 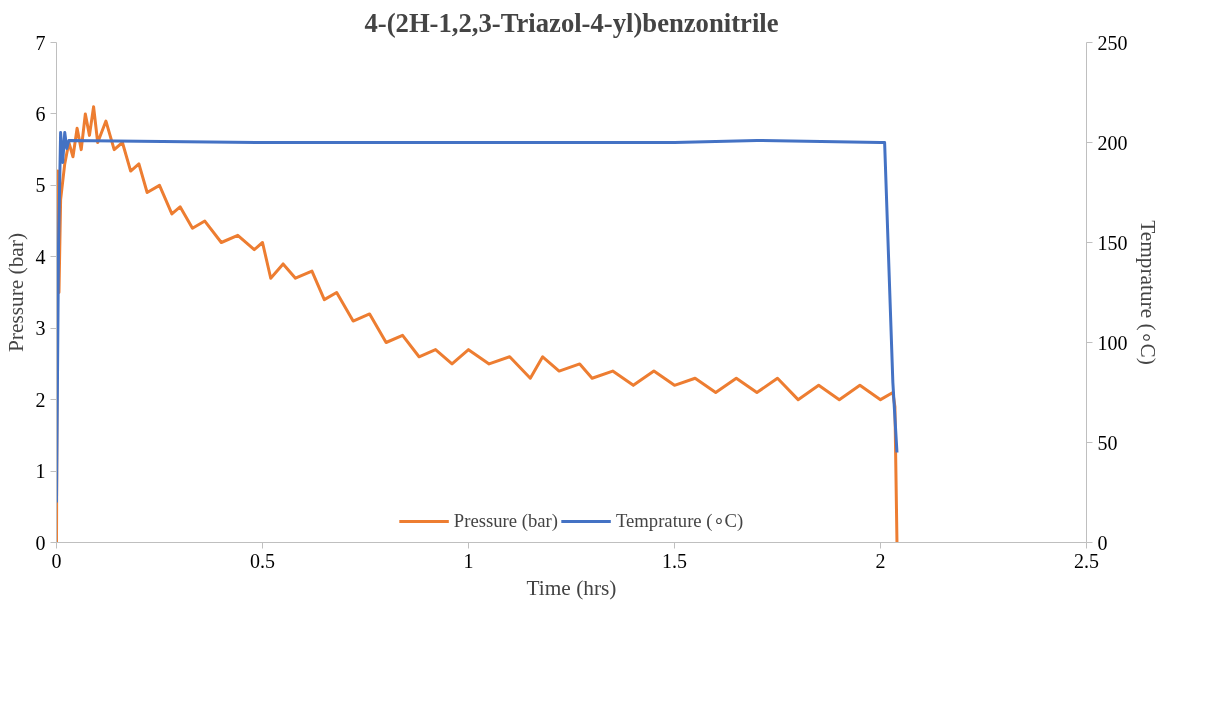 I want to click on y2-tick-label: 200, so click(x=1112, y=142).